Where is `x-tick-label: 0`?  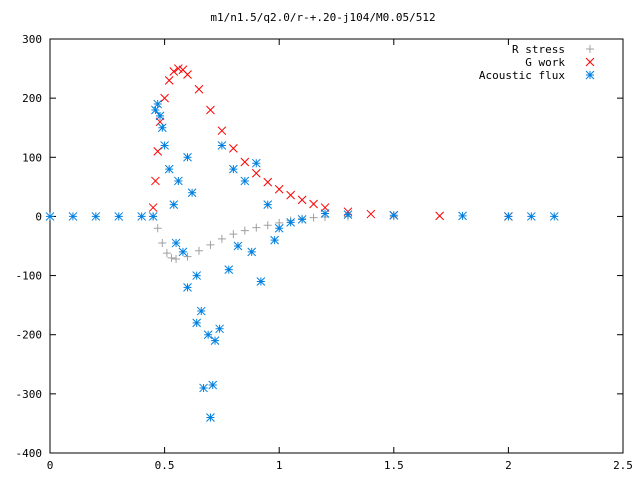 x-tick-label: 0 is located at coordinates (50, 465).